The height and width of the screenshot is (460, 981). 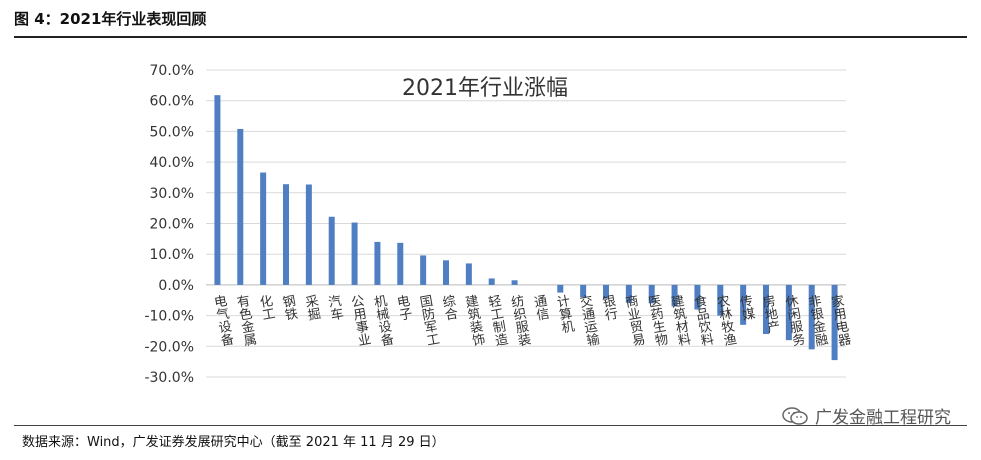 I want to click on chart-title: 2021年行业涨幅, so click(x=485, y=88).